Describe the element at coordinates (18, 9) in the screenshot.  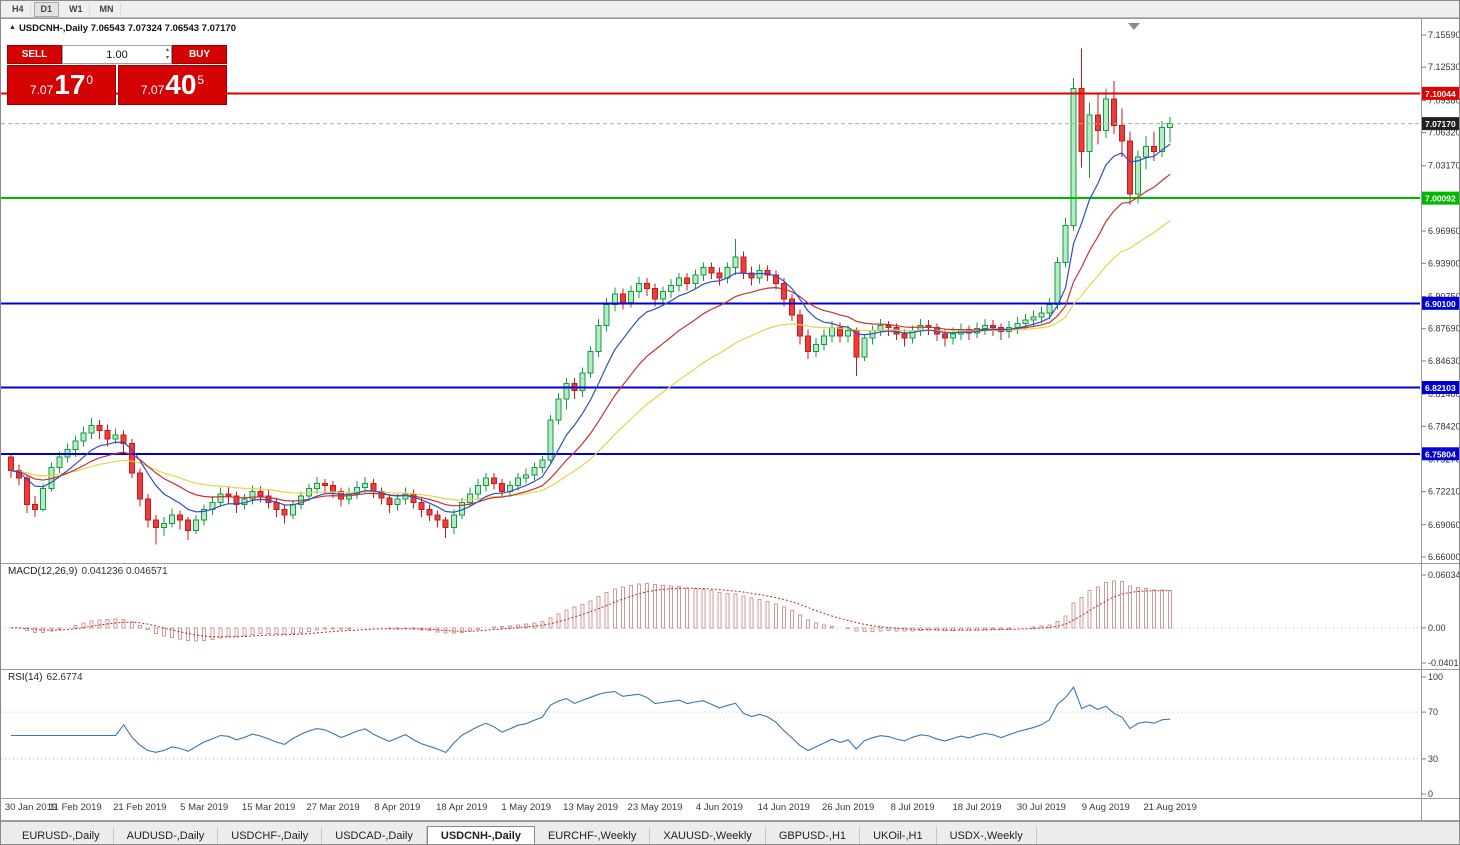
I see `timeframe-button-h4: H4` at that location.